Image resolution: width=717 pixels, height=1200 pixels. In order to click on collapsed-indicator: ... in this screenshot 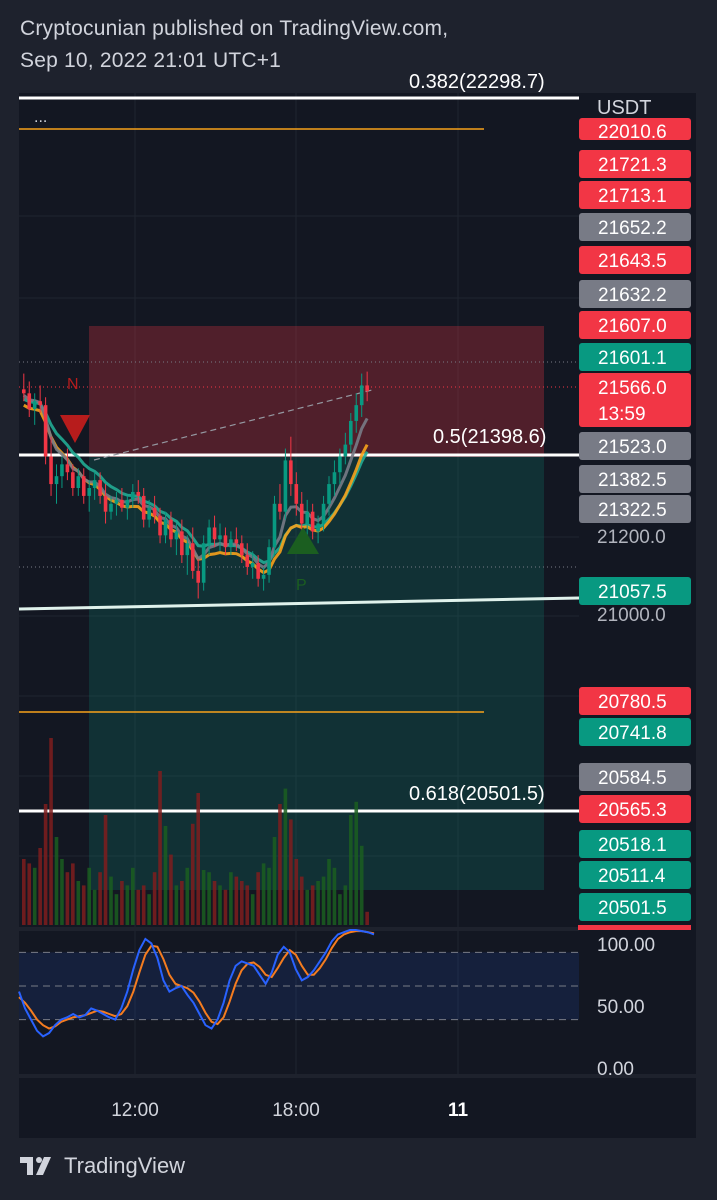, I will do `click(40, 117)`.